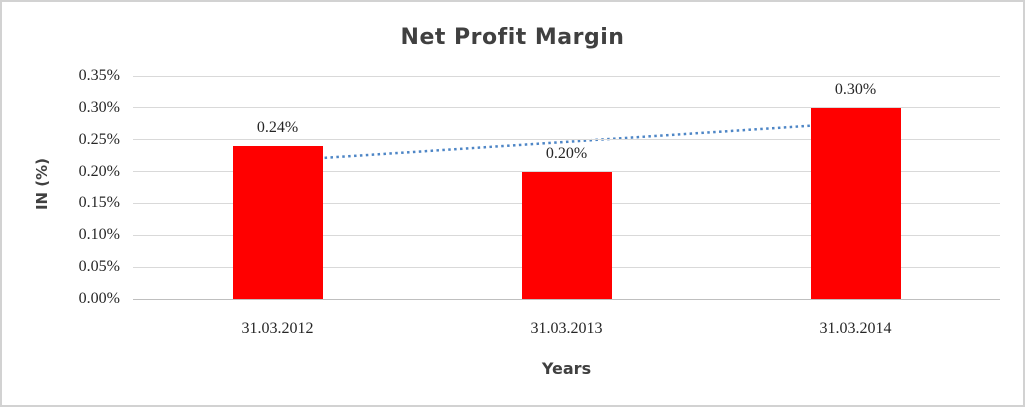  Describe the element at coordinates (99, 203) in the screenshot. I see `y-tick-label: 0.15%` at that location.